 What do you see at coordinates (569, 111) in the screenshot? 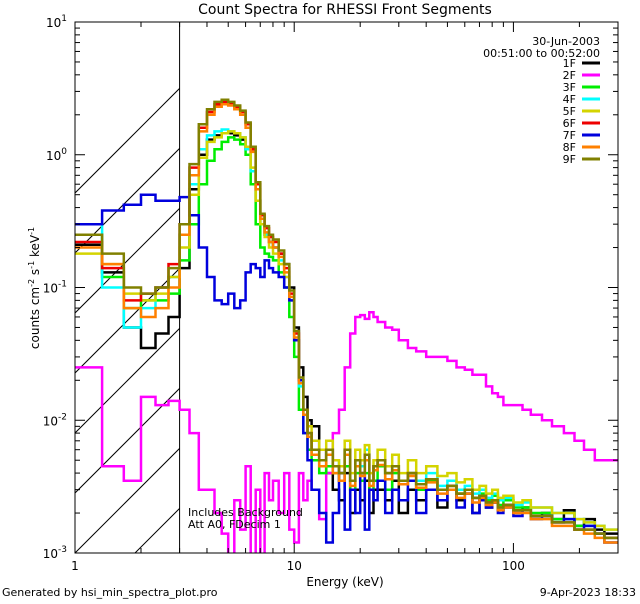
I see `legend-label-5F: 5F` at bounding box center [569, 111].